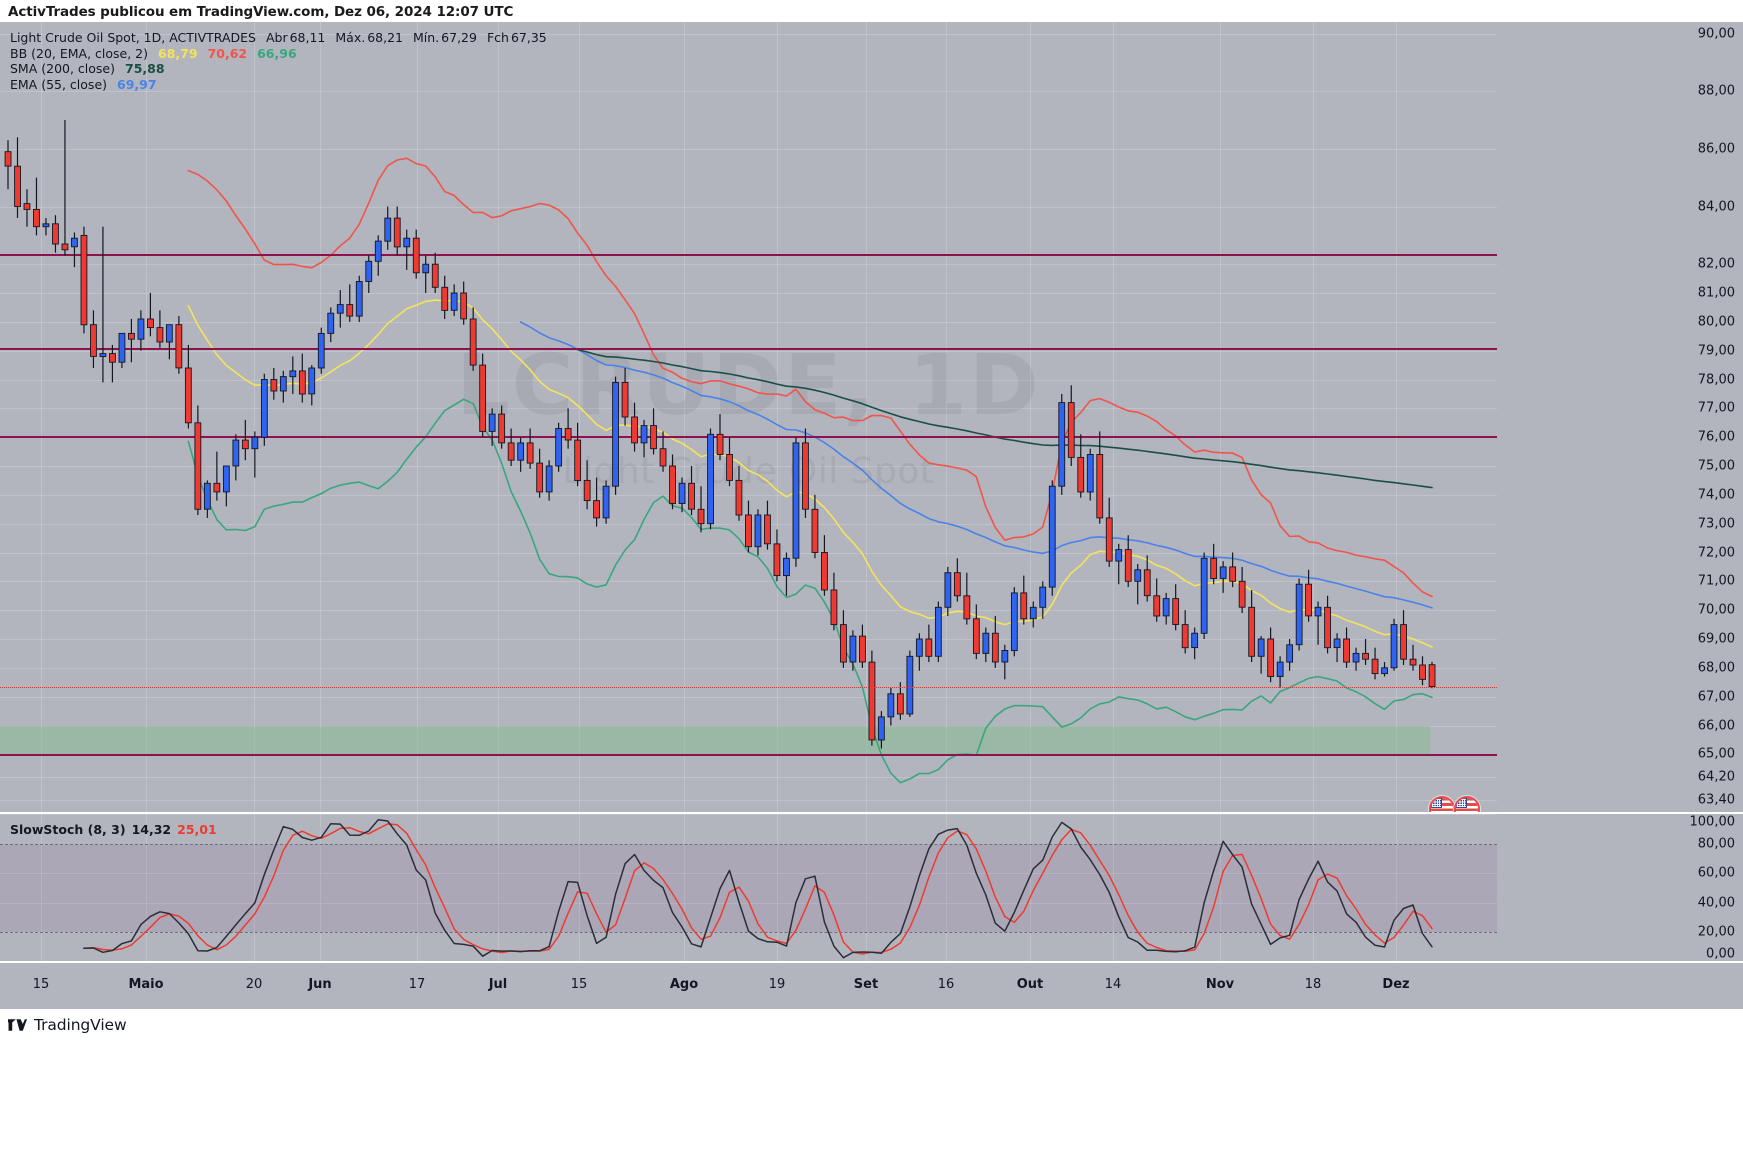 The height and width of the screenshot is (1154, 1743). Describe the element at coordinates (1716, 466) in the screenshot. I see `price-tick-label: 75,00` at that location.